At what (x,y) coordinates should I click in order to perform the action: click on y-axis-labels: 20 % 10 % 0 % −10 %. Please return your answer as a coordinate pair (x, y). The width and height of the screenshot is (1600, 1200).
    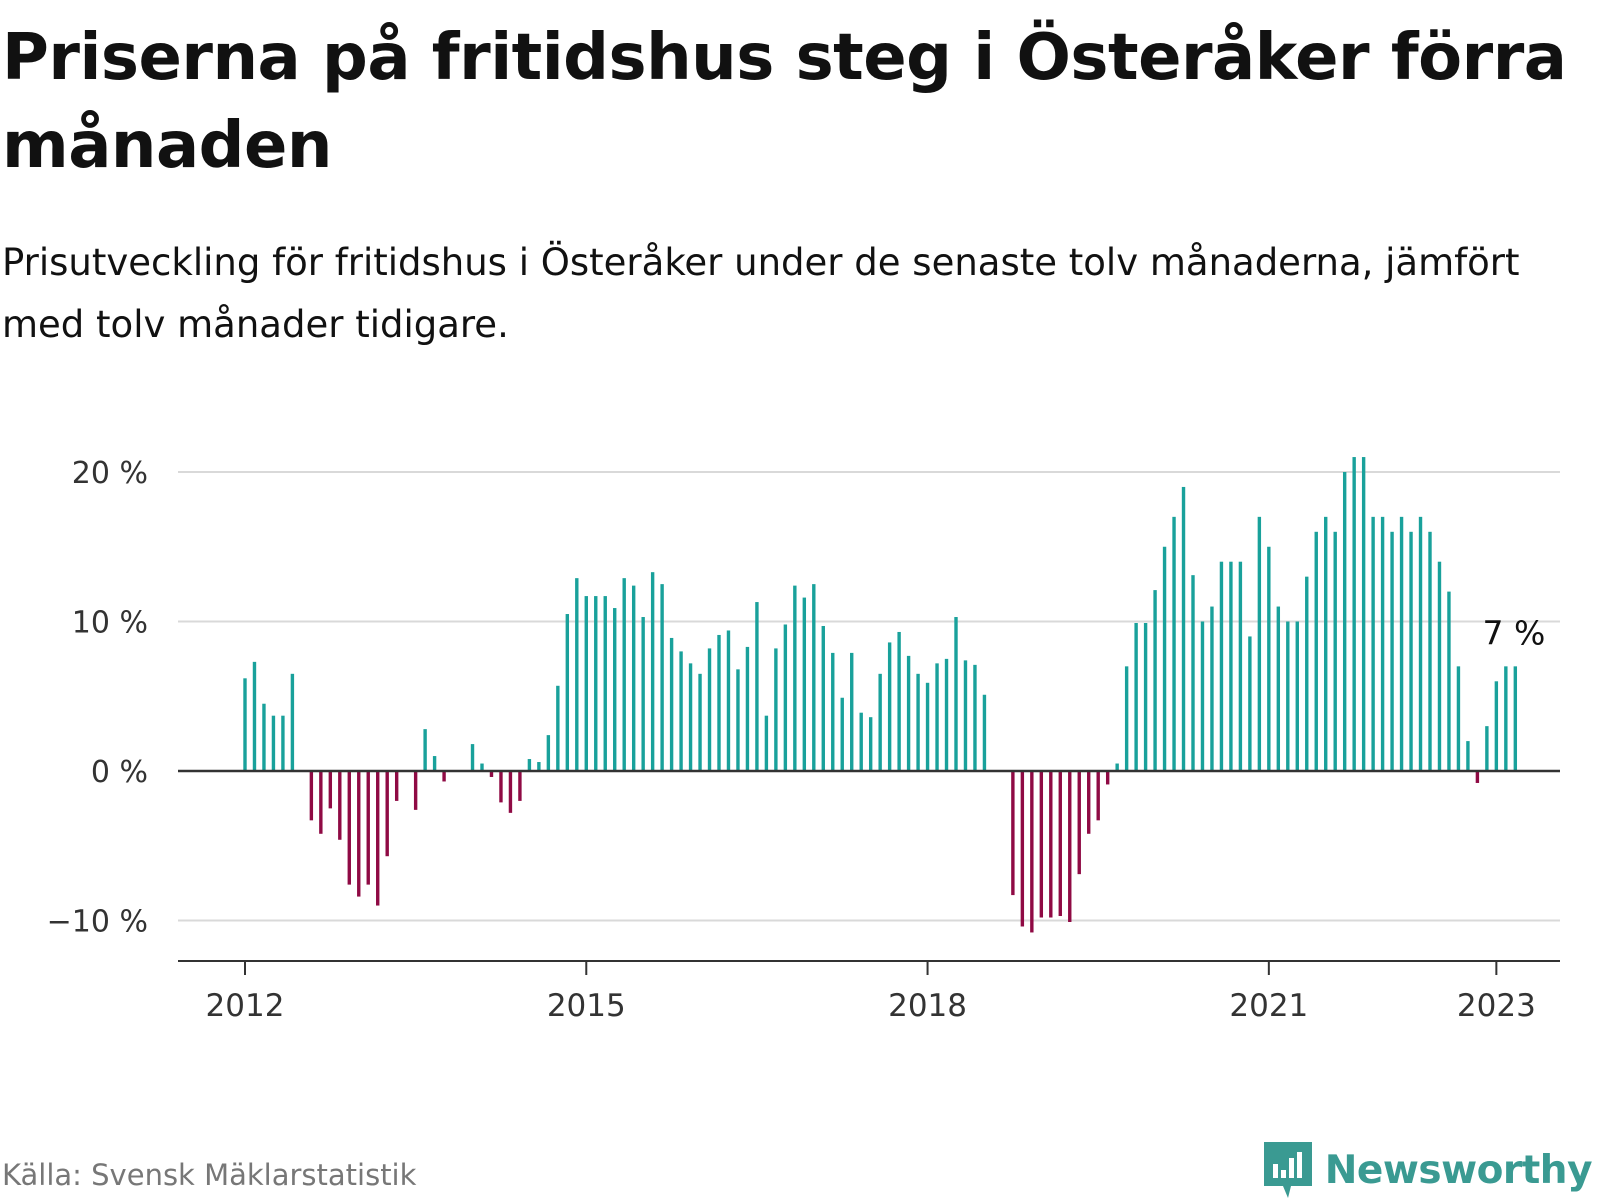
    Looking at the image, I should click on (97, 698).